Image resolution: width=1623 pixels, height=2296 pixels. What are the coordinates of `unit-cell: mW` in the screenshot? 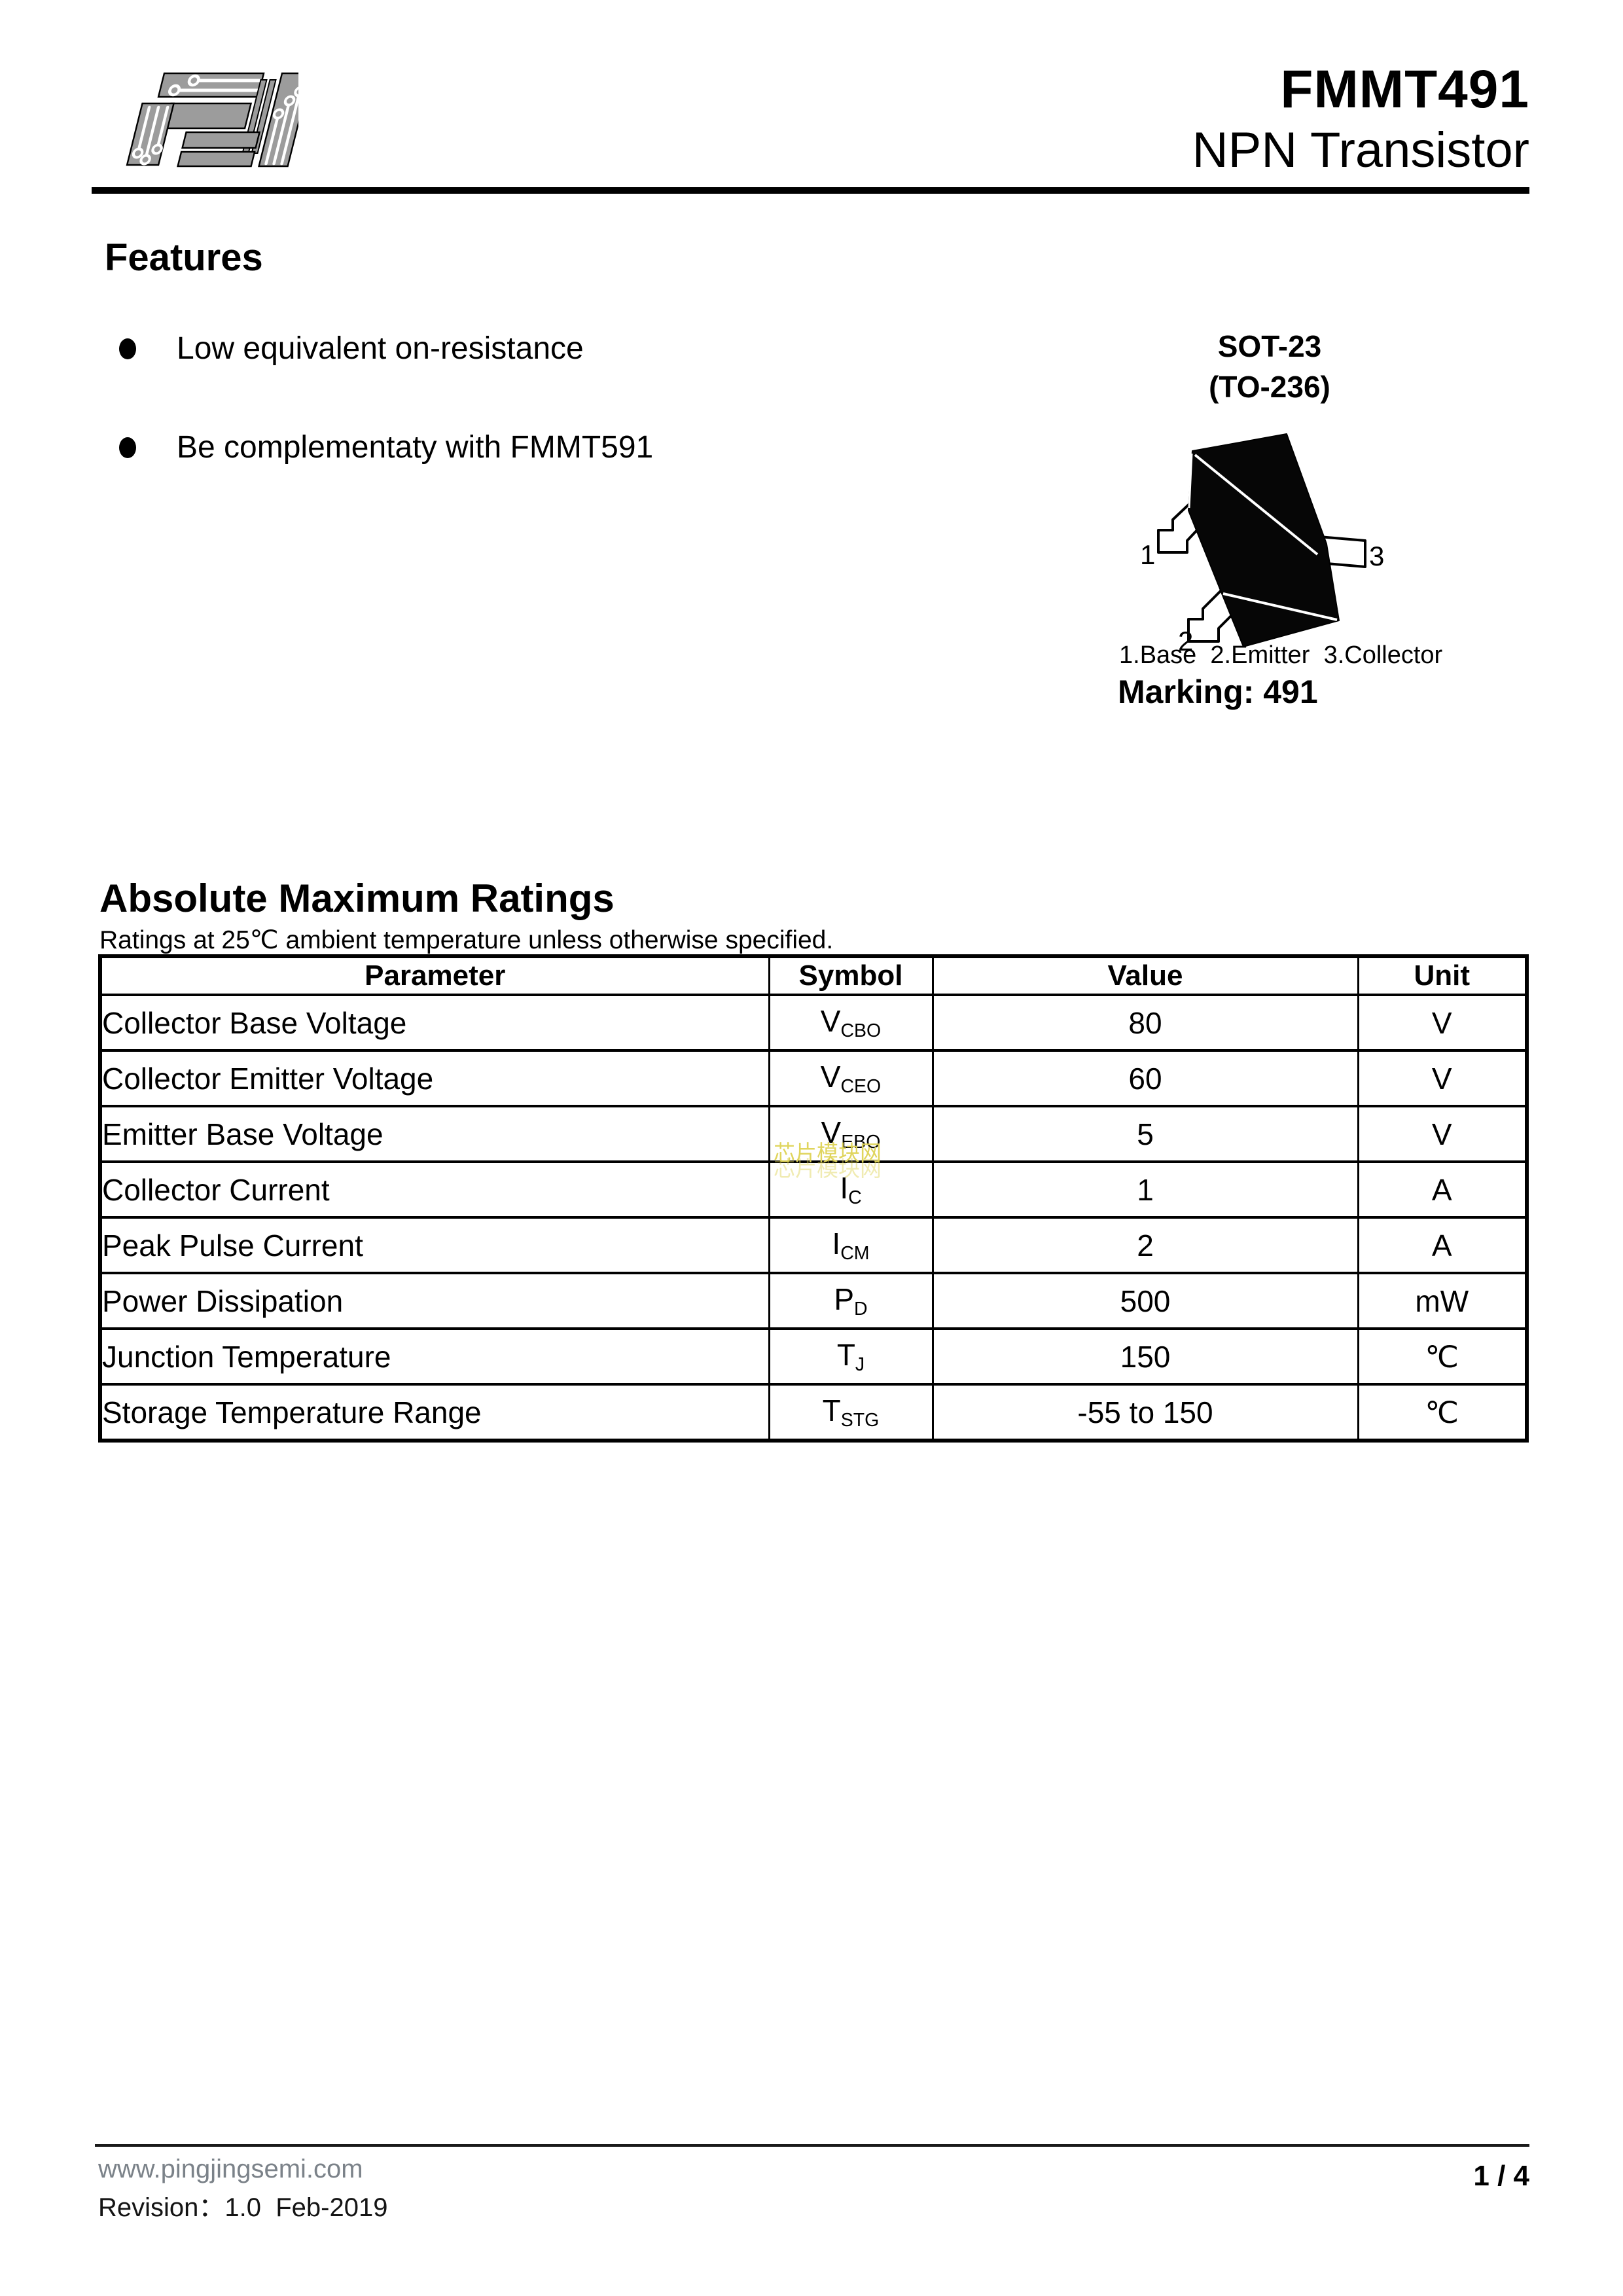 It's located at (1442, 1301).